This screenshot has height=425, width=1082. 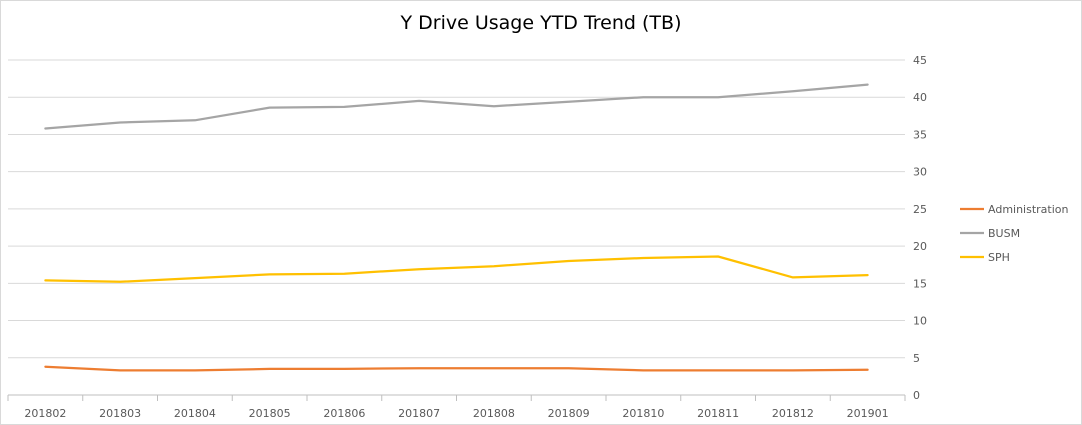 What do you see at coordinates (920, 97) in the screenshot?
I see `y-tick-label: 40` at bounding box center [920, 97].